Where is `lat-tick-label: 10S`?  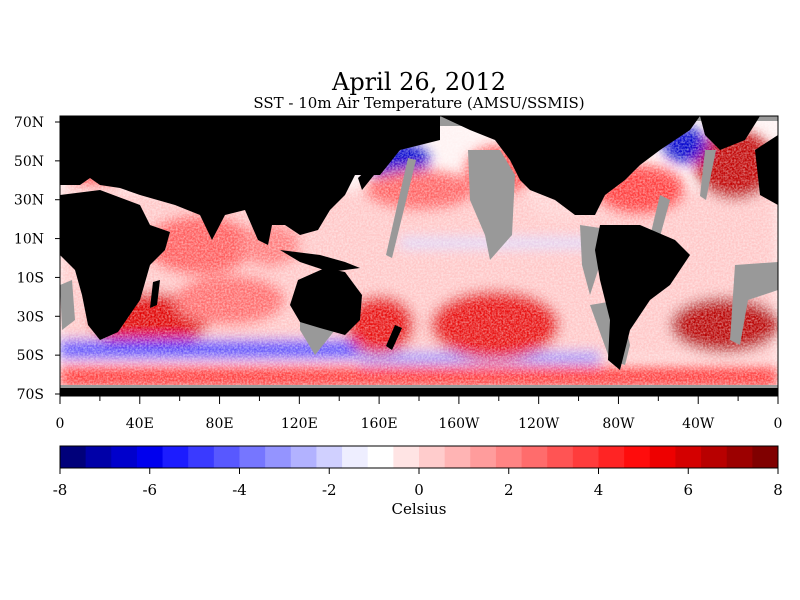
lat-tick-label: 10S is located at coordinates (30, 278).